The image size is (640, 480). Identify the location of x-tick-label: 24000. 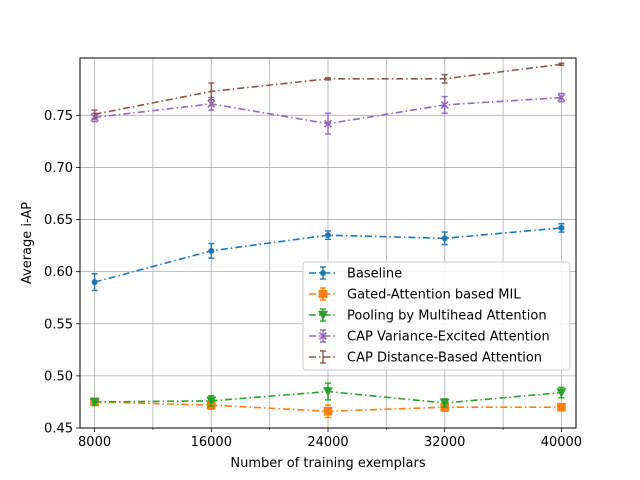
(327, 442).